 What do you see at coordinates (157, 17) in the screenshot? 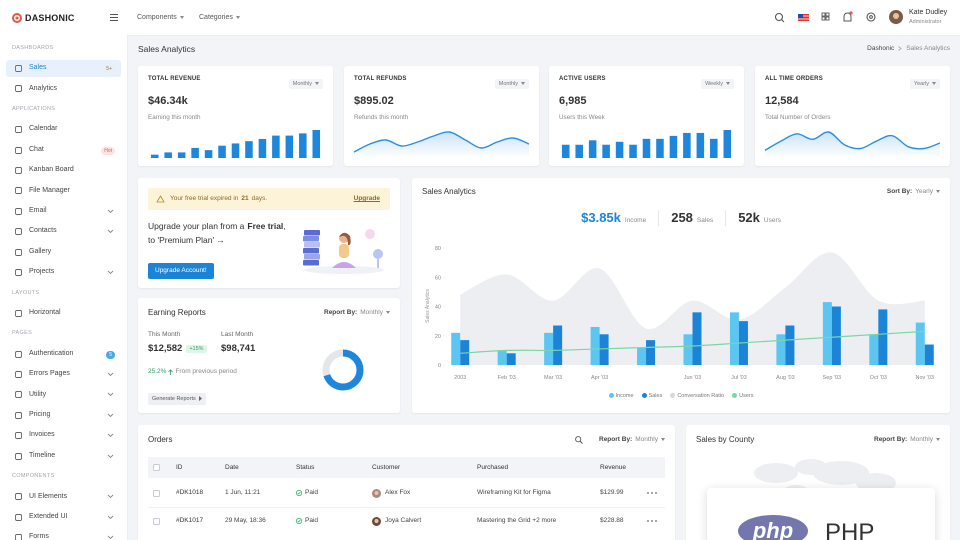
I see `nav-label: Components` at bounding box center [157, 17].